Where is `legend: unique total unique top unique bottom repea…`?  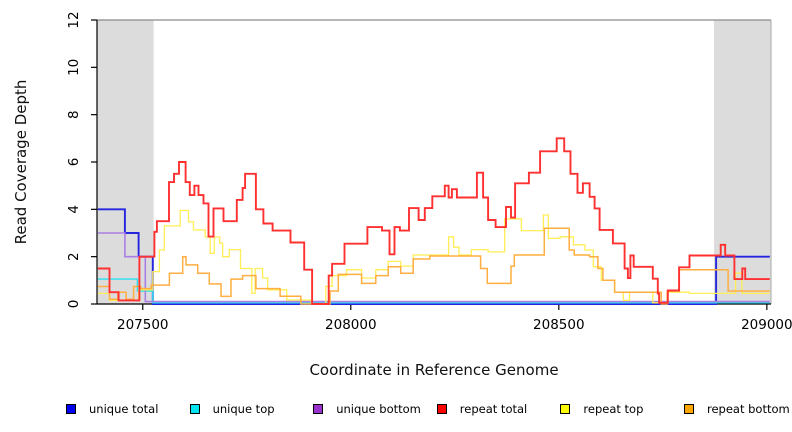 legend: unique total unique top unique bottom repea… is located at coordinates (396, 410).